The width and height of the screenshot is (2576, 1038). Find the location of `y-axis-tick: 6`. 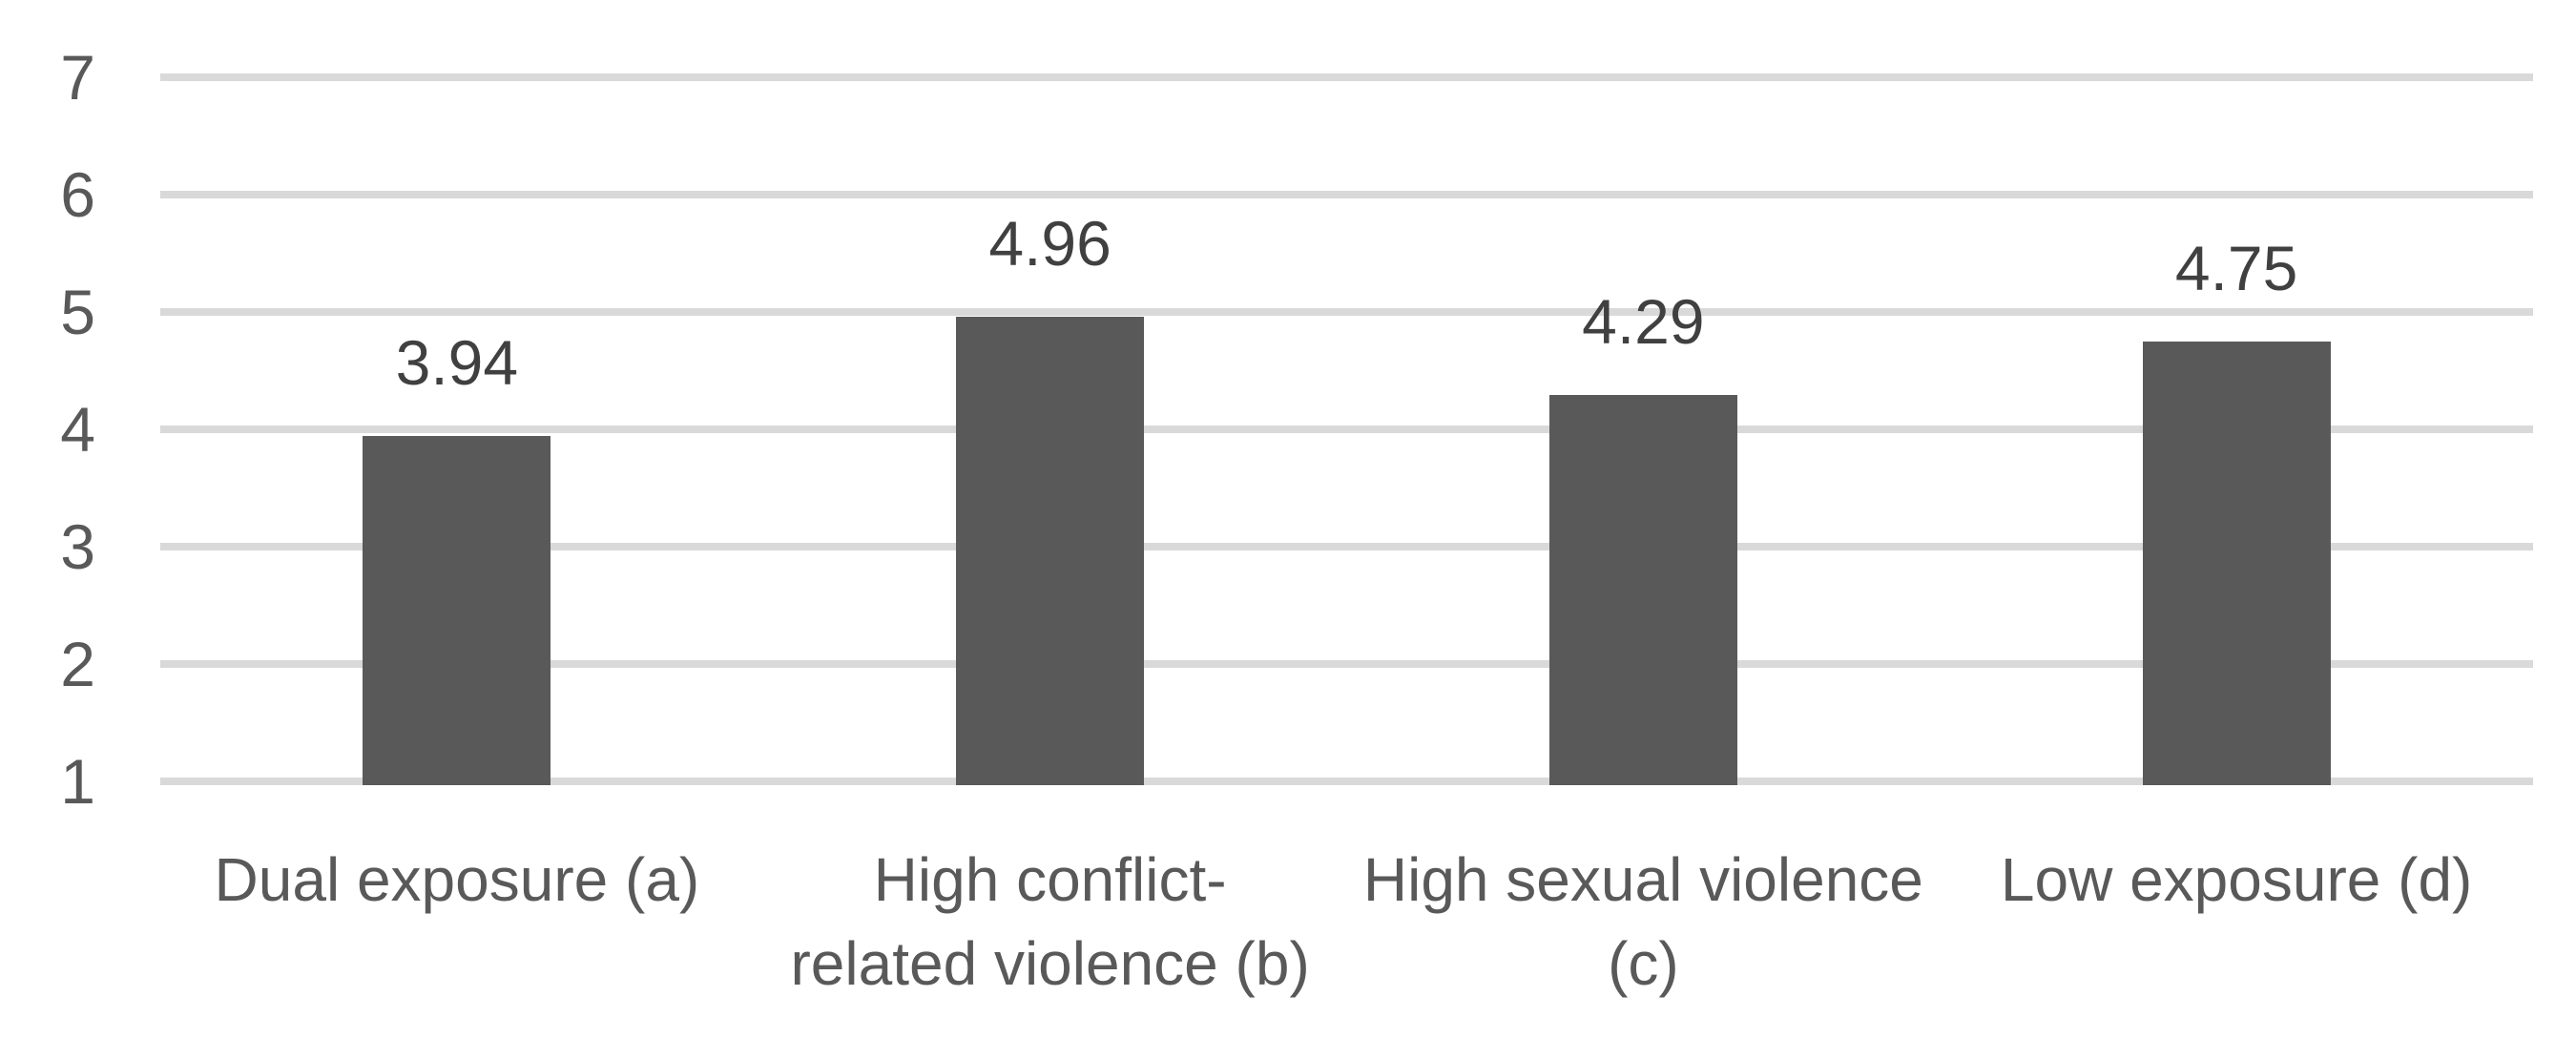

y-axis-tick: 6 is located at coordinates (77, 194).